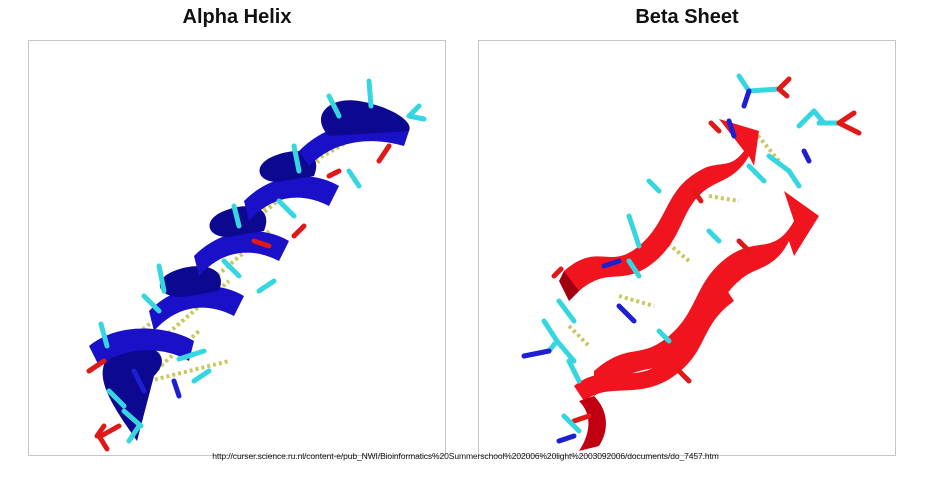  I want to click on beta-strand-right, so click(696, 321).